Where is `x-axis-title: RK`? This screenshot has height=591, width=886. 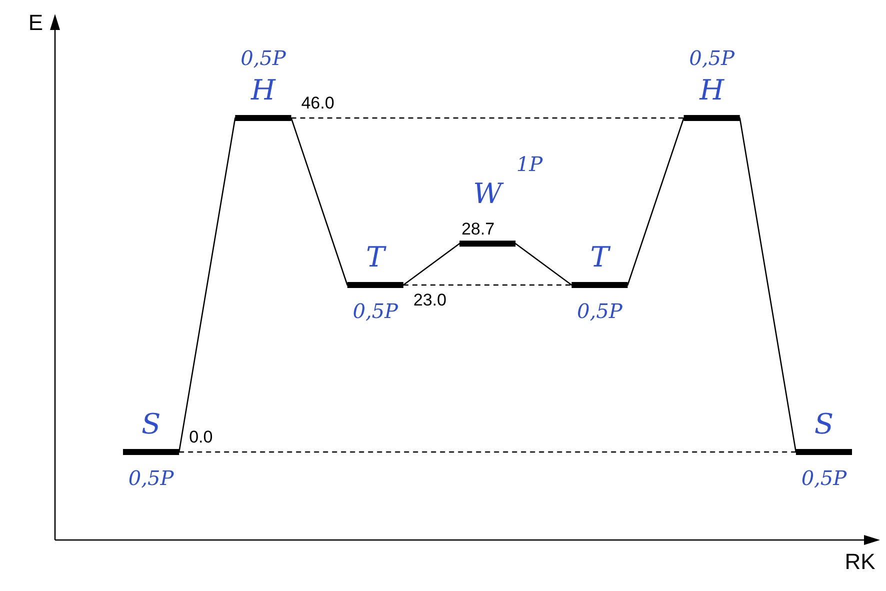
x-axis-title: RK is located at coordinates (860, 561).